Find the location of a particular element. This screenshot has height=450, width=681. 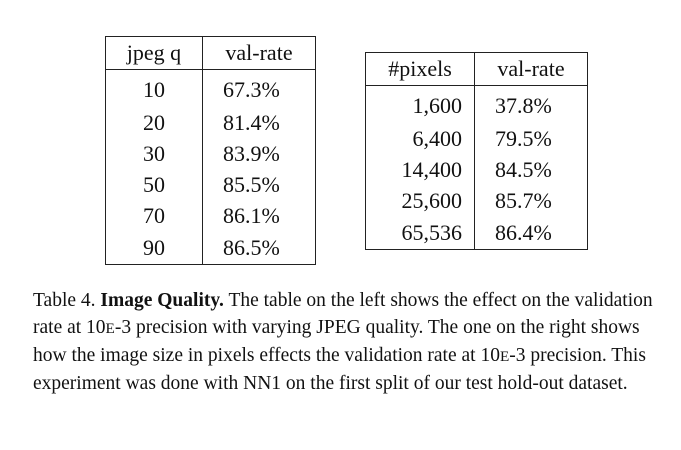

table-row: 90 86.5% is located at coordinates (210, 248).